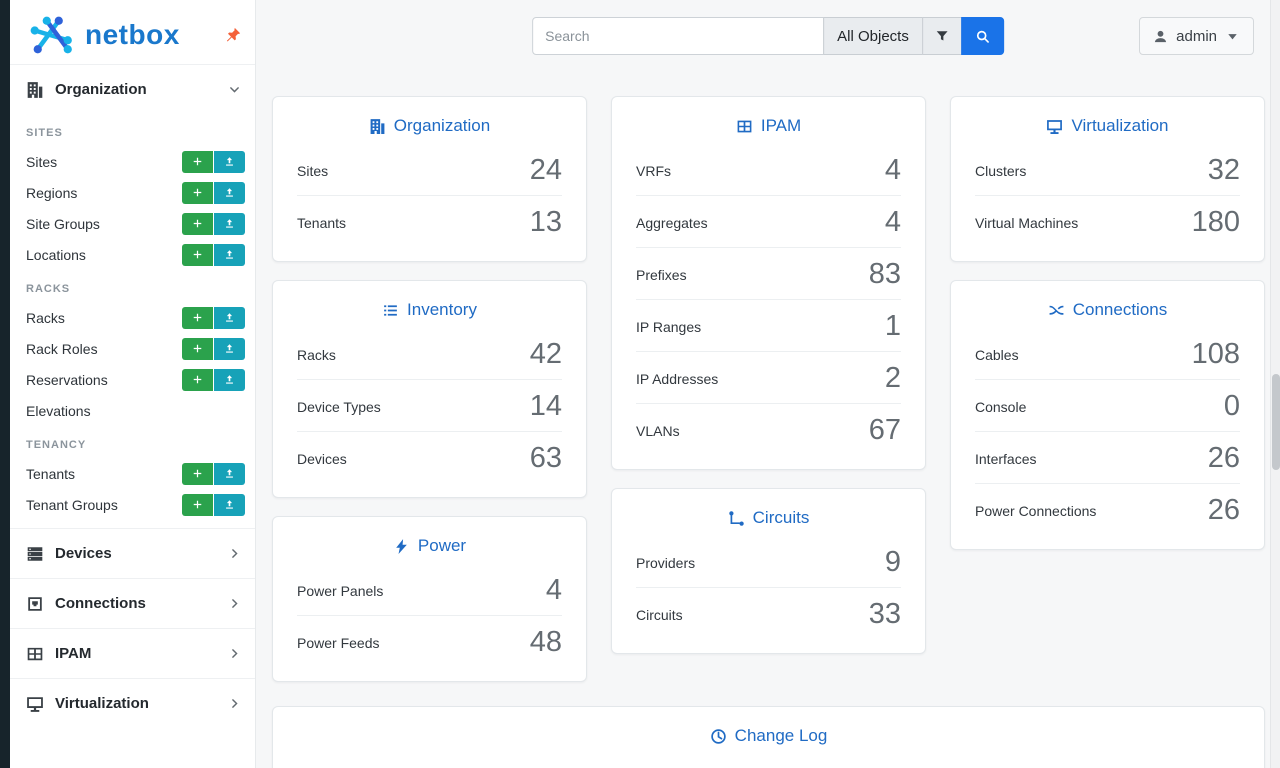 This screenshot has height=768, width=1280. What do you see at coordinates (768, 119) in the screenshot?
I see `card-title-ipam: IPAM` at bounding box center [768, 119].